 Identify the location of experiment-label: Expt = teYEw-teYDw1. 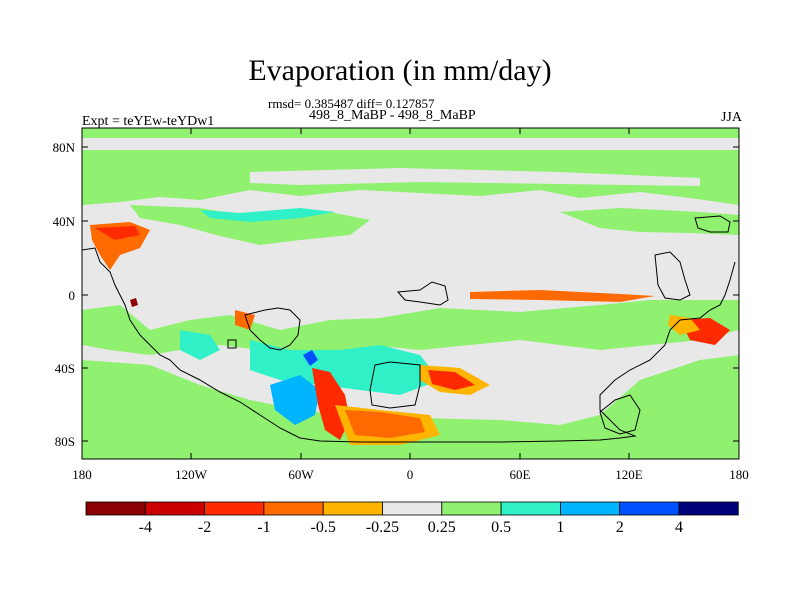
(148, 121).